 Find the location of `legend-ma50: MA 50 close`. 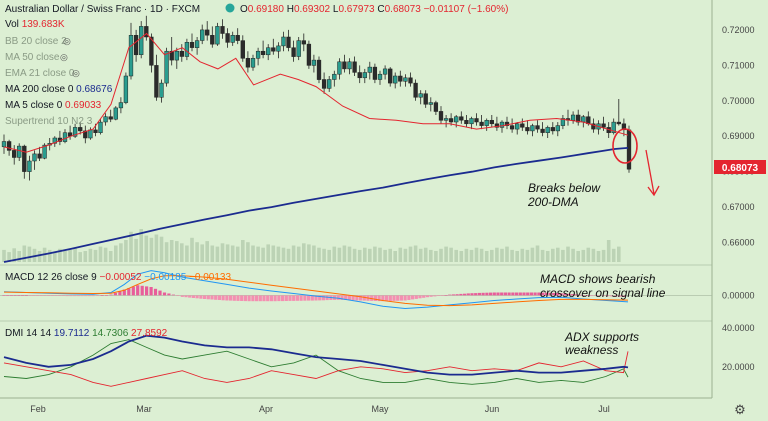

legend-ma50: MA 50 close is located at coordinates (32, 57).